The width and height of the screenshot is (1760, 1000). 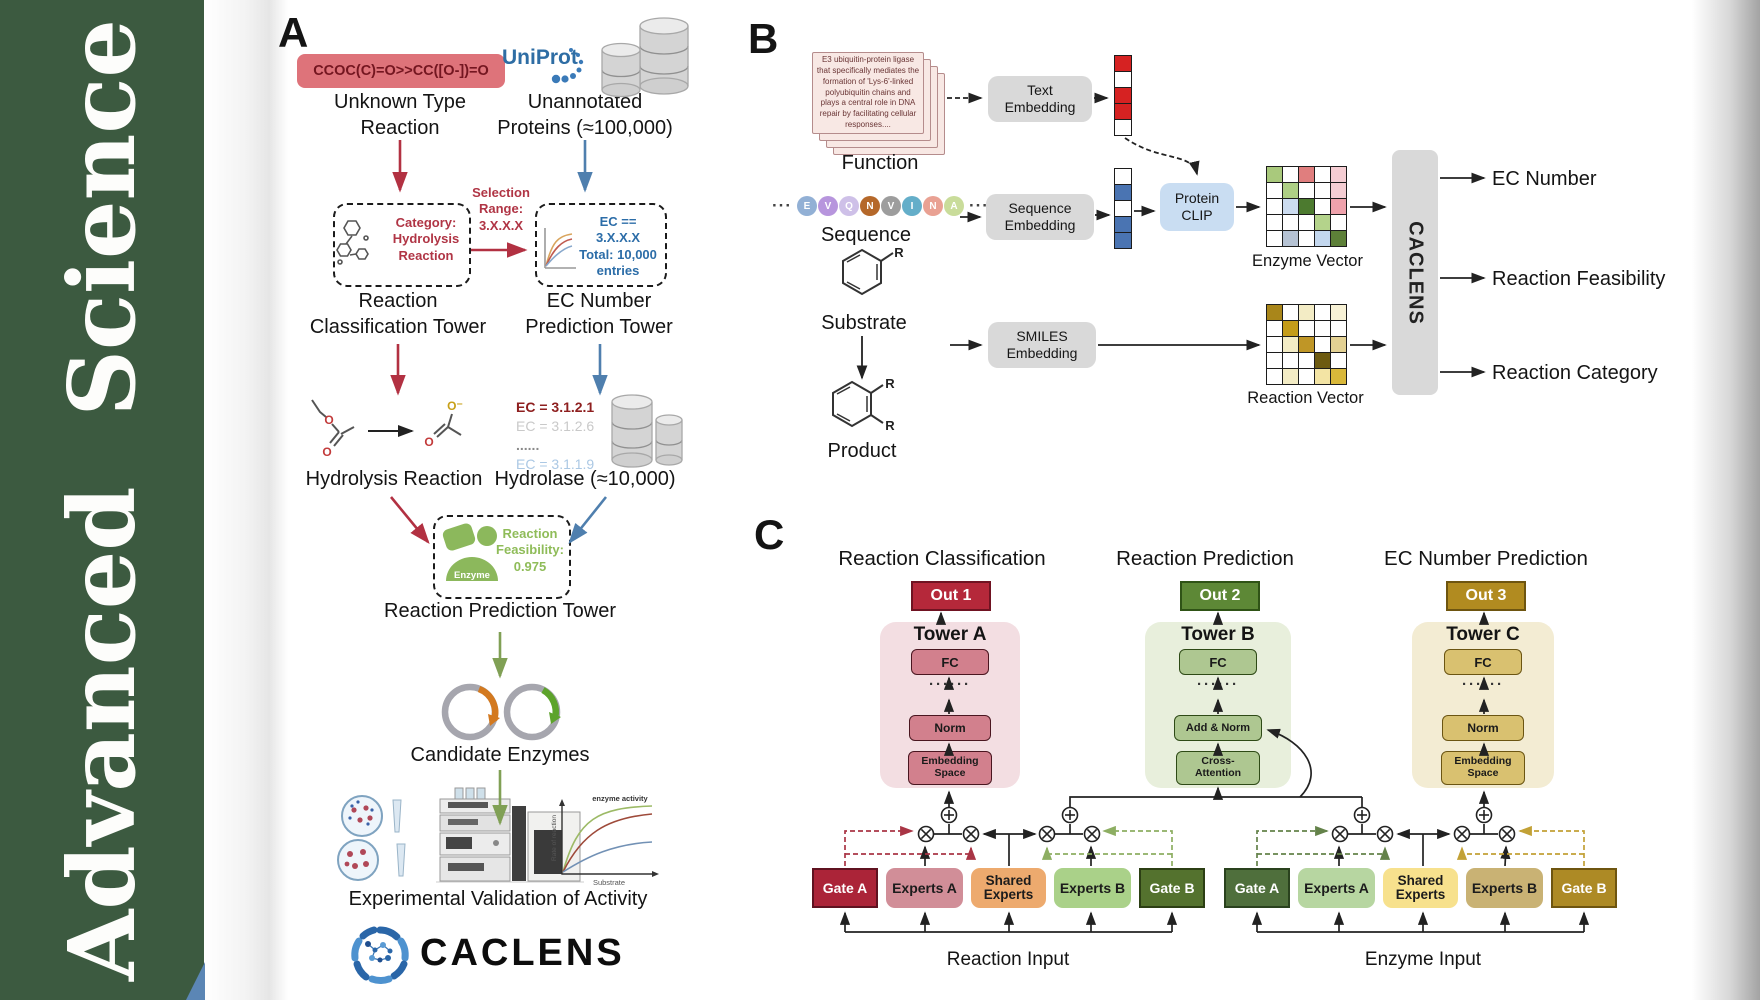 What do you see at coordinates (862, 451) in the screenshot?
I see `product-label: Product` at bounding box center [862, 451].